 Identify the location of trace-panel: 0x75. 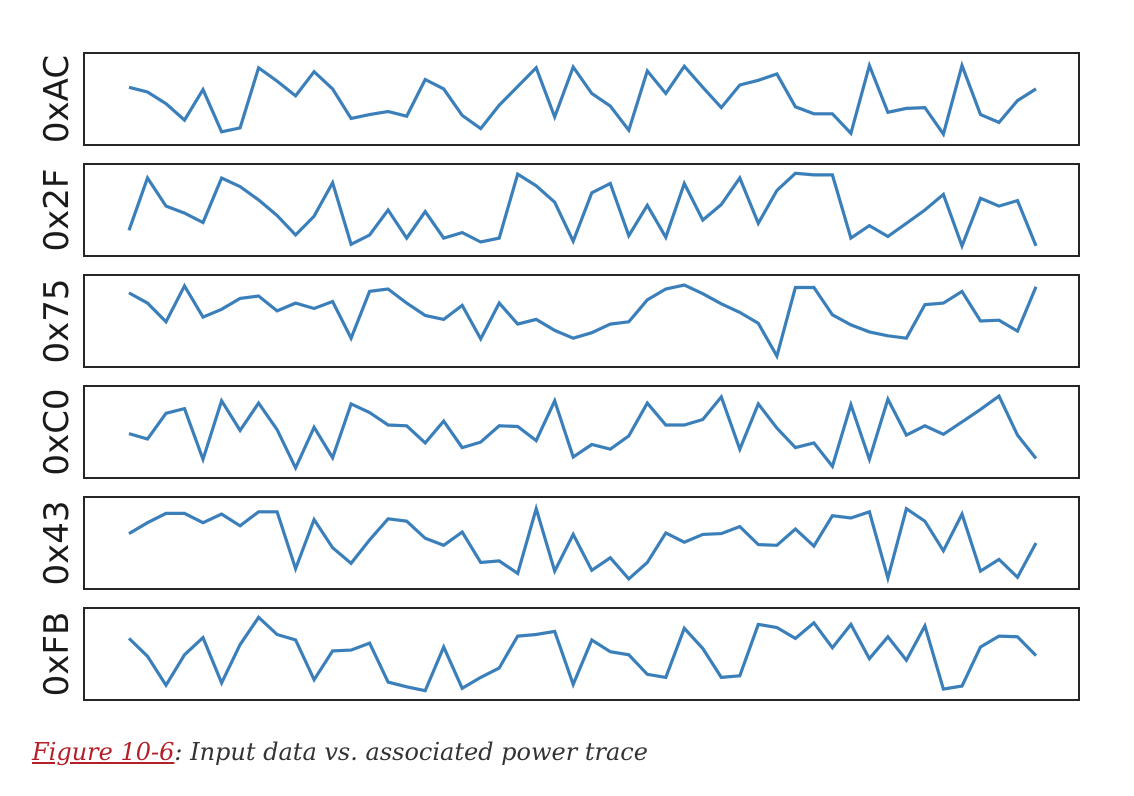
(558, 321).